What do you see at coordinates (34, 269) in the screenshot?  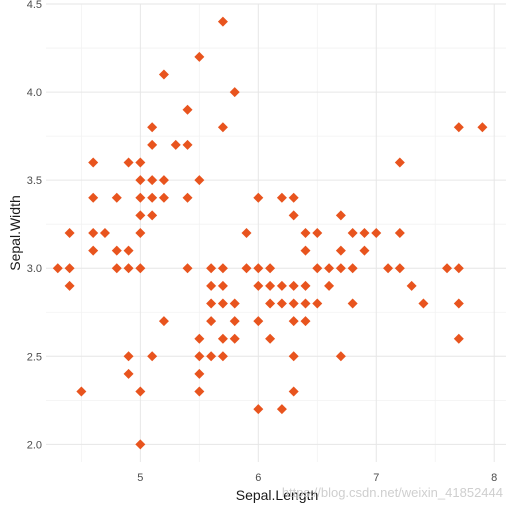 I see `y-tick-label: 3.0` at bounding box center [34, 269].